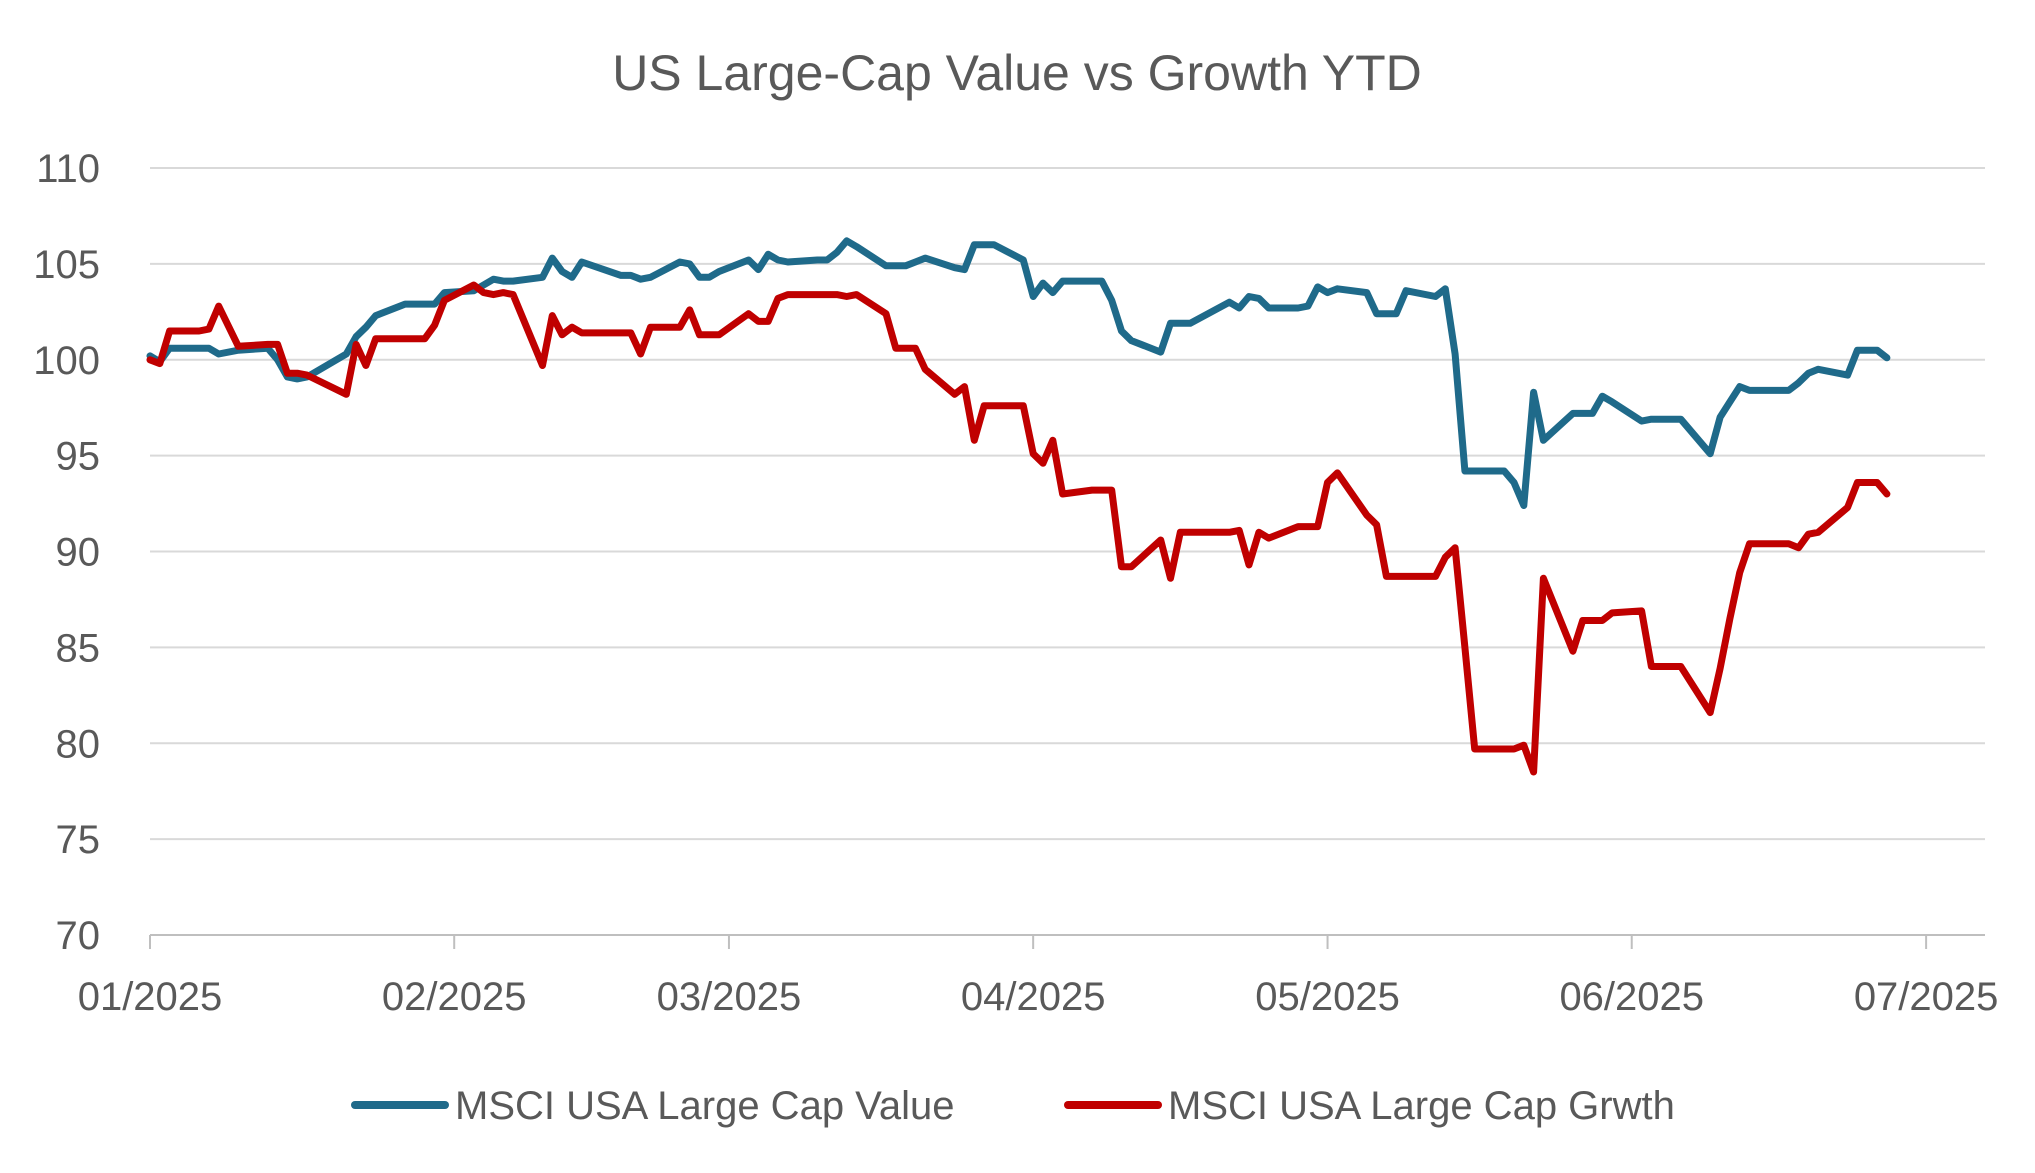 The image size is (2035, 1173). Describe the element at coordinates (1033, 997) in the screenshot. I see `x-tick-label: 04/2025` at that location.